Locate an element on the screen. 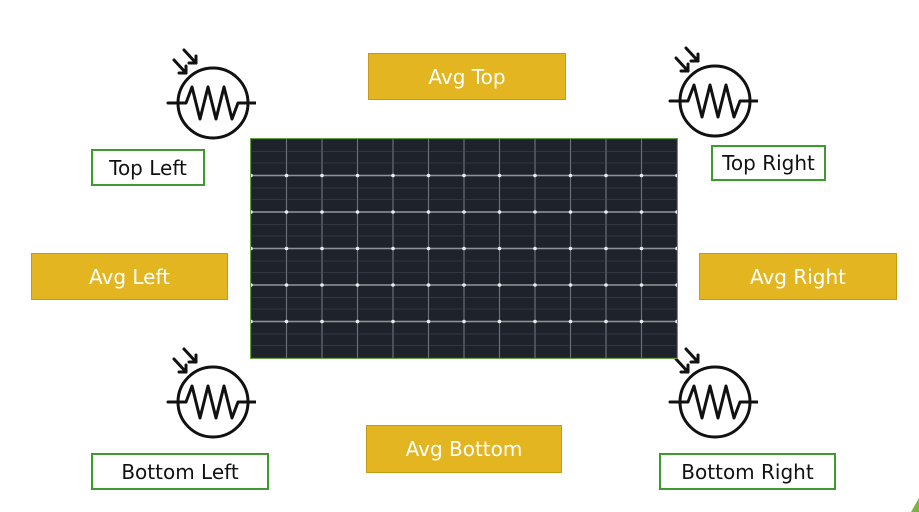 The image size is (919, 512). top-left-label: Top Left is located at coordinates (148, 167).